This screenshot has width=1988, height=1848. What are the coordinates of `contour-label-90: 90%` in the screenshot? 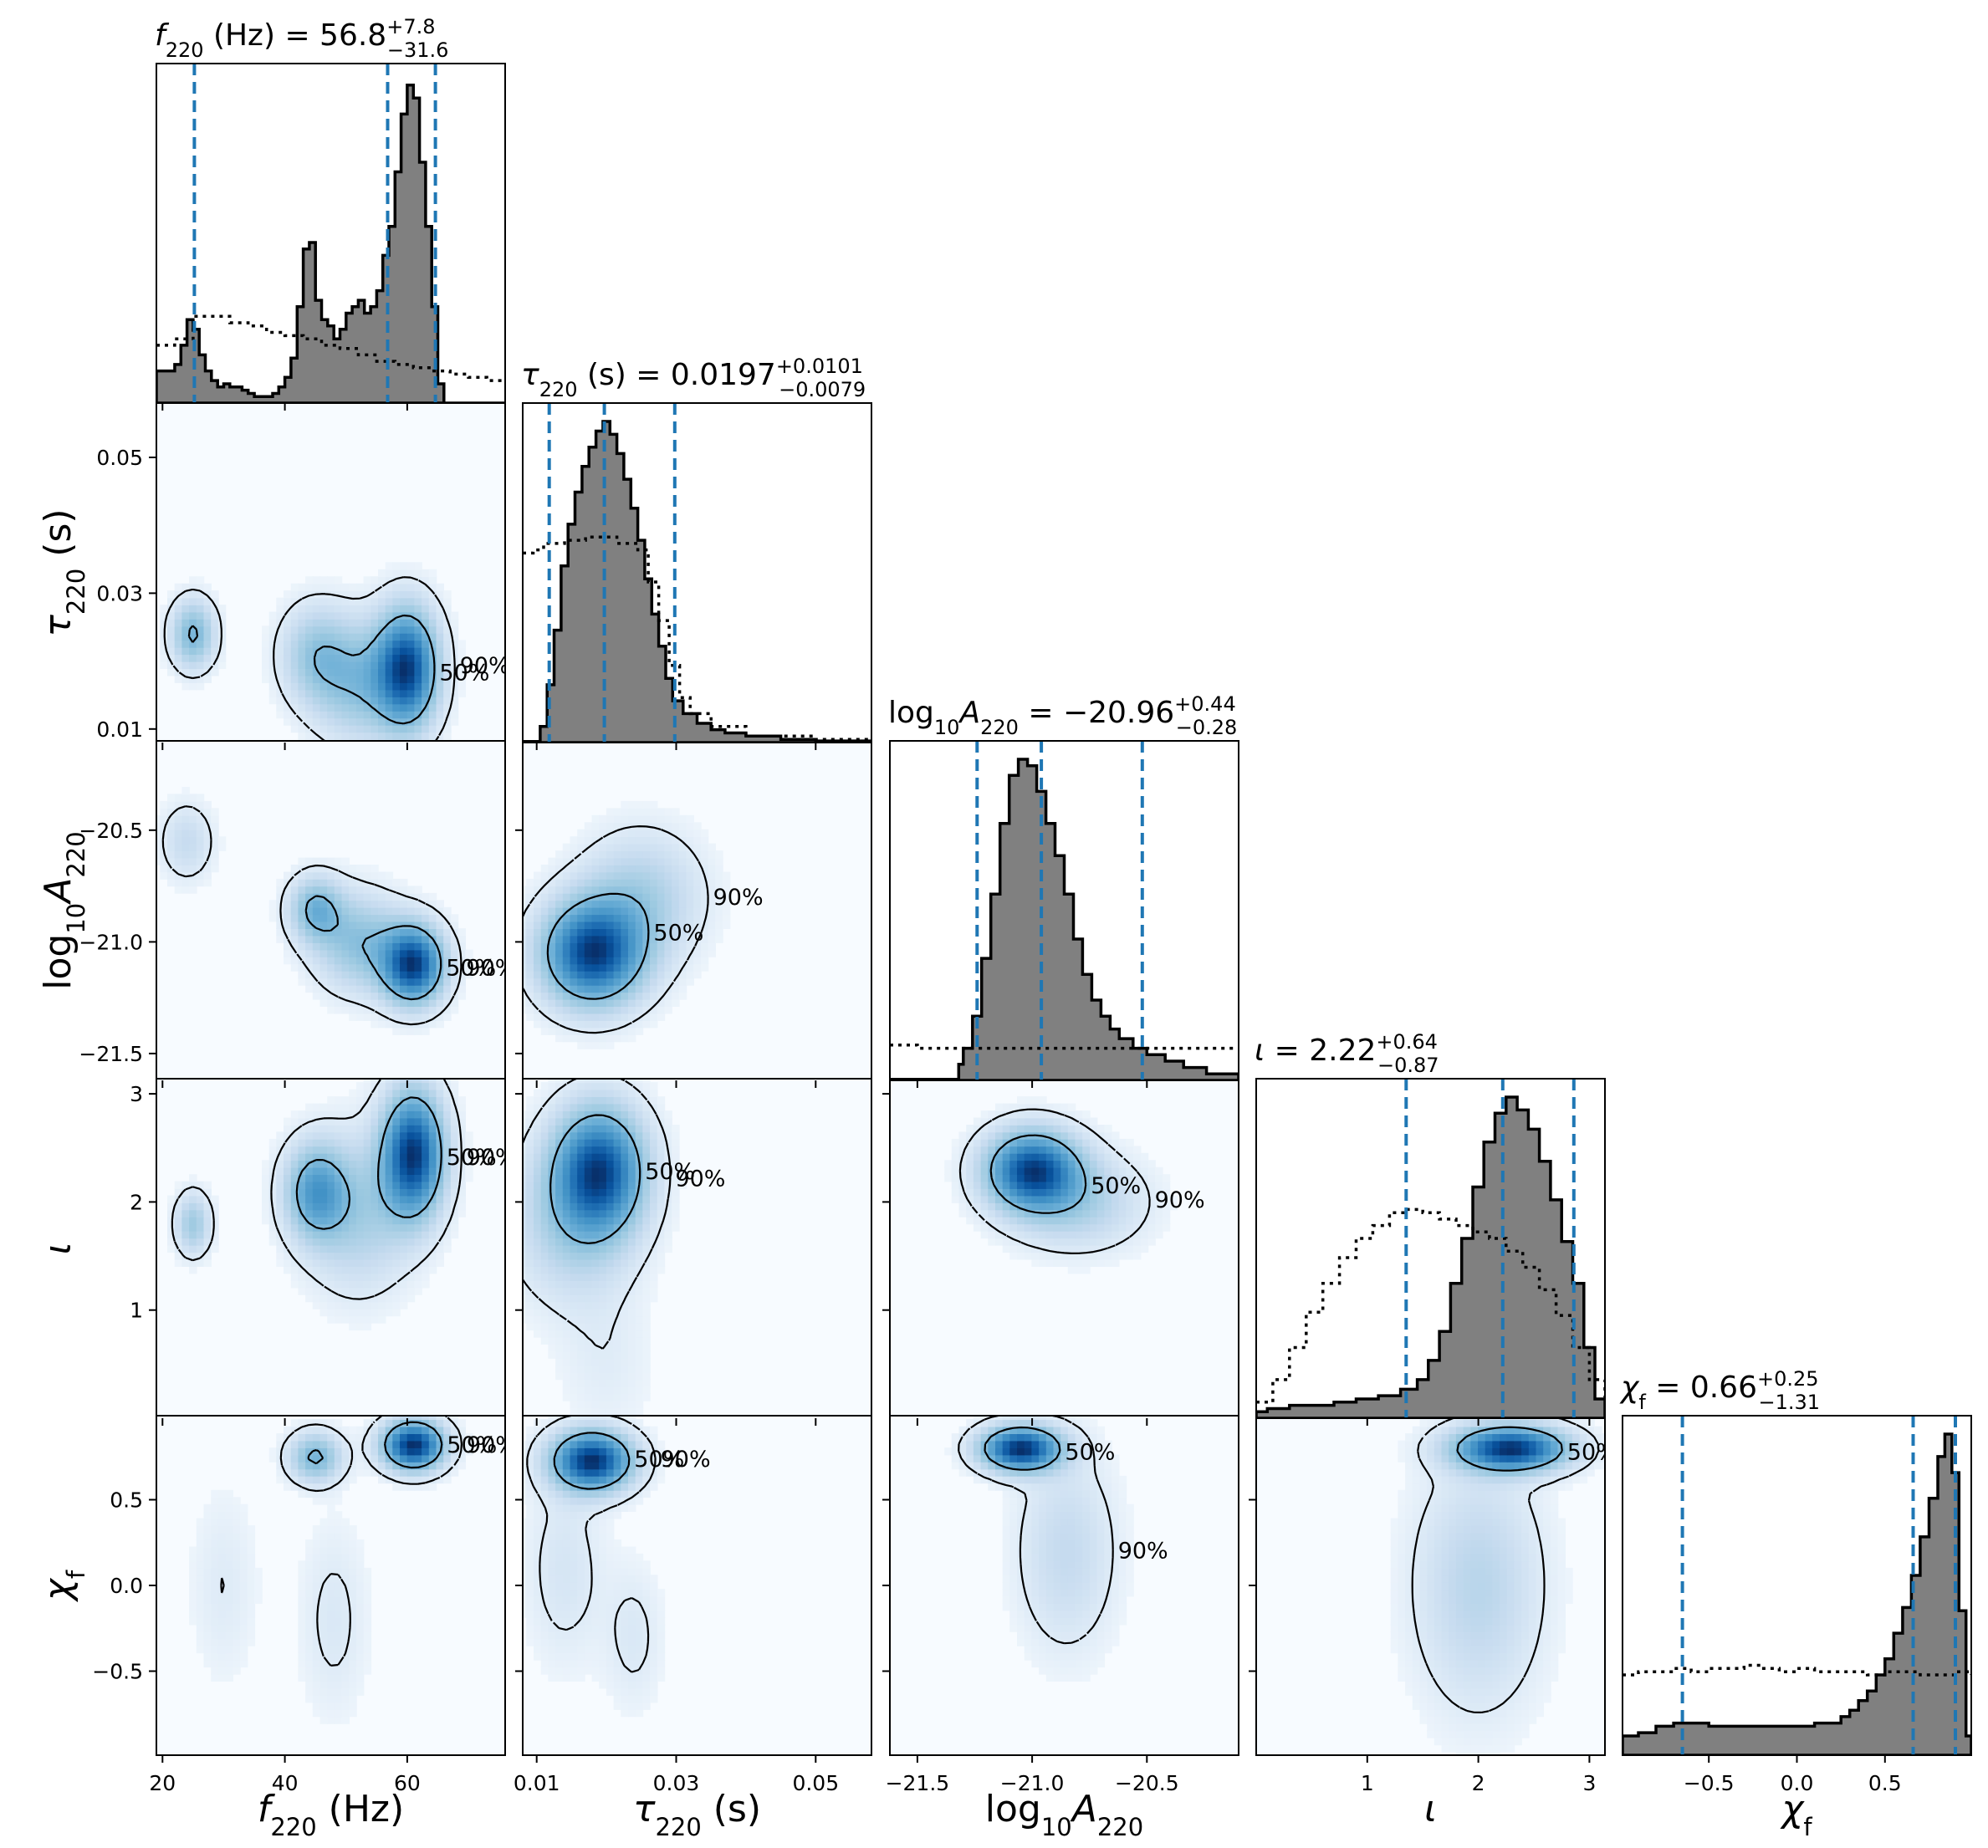 It's located at (700, 1179).